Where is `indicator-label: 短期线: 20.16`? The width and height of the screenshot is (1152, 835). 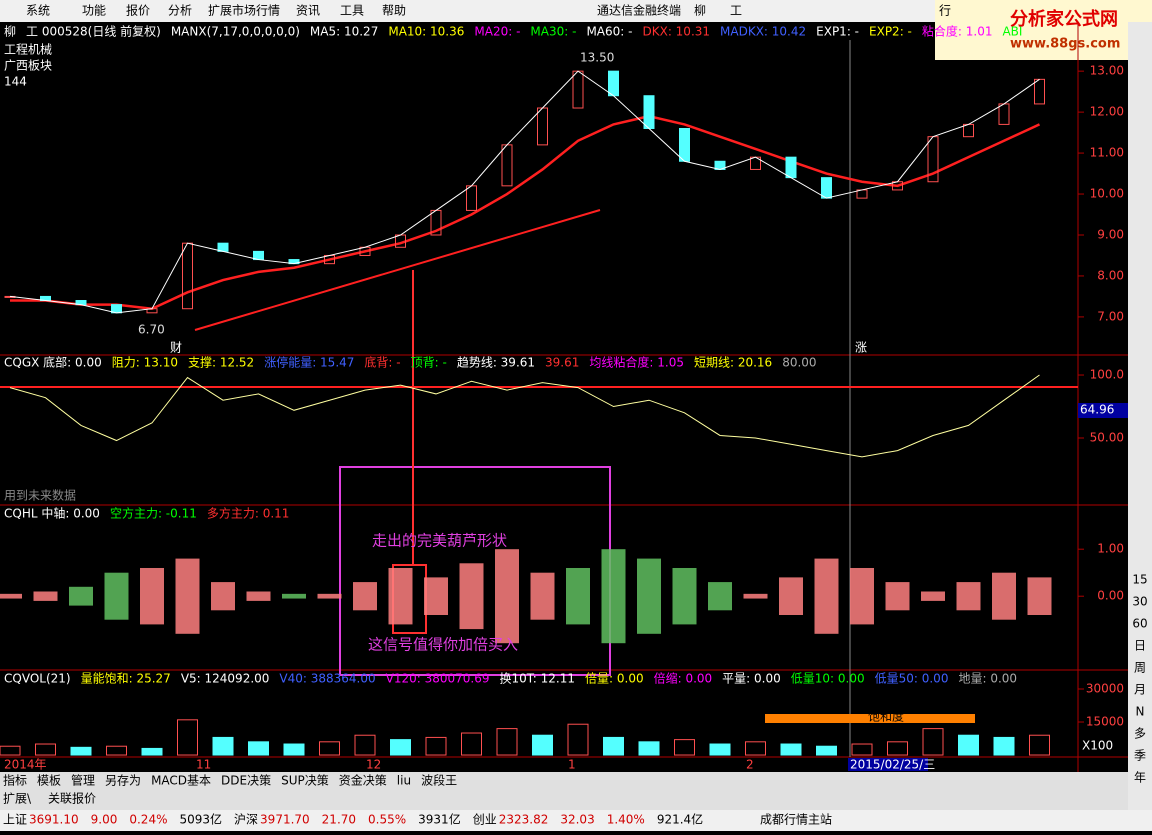
indicator-label: 短期线: 20.16 is located at coordinates (733, 363).